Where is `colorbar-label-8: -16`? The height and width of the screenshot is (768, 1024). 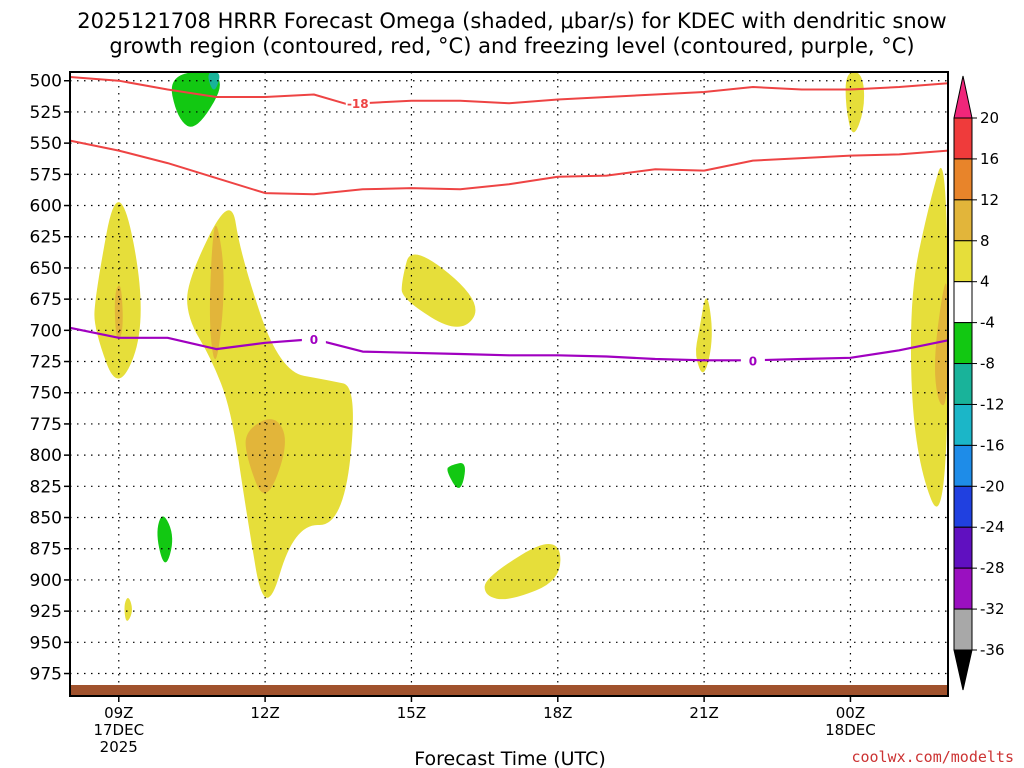
colorbar-label-8: -16 is located at coordinates (992, 445).